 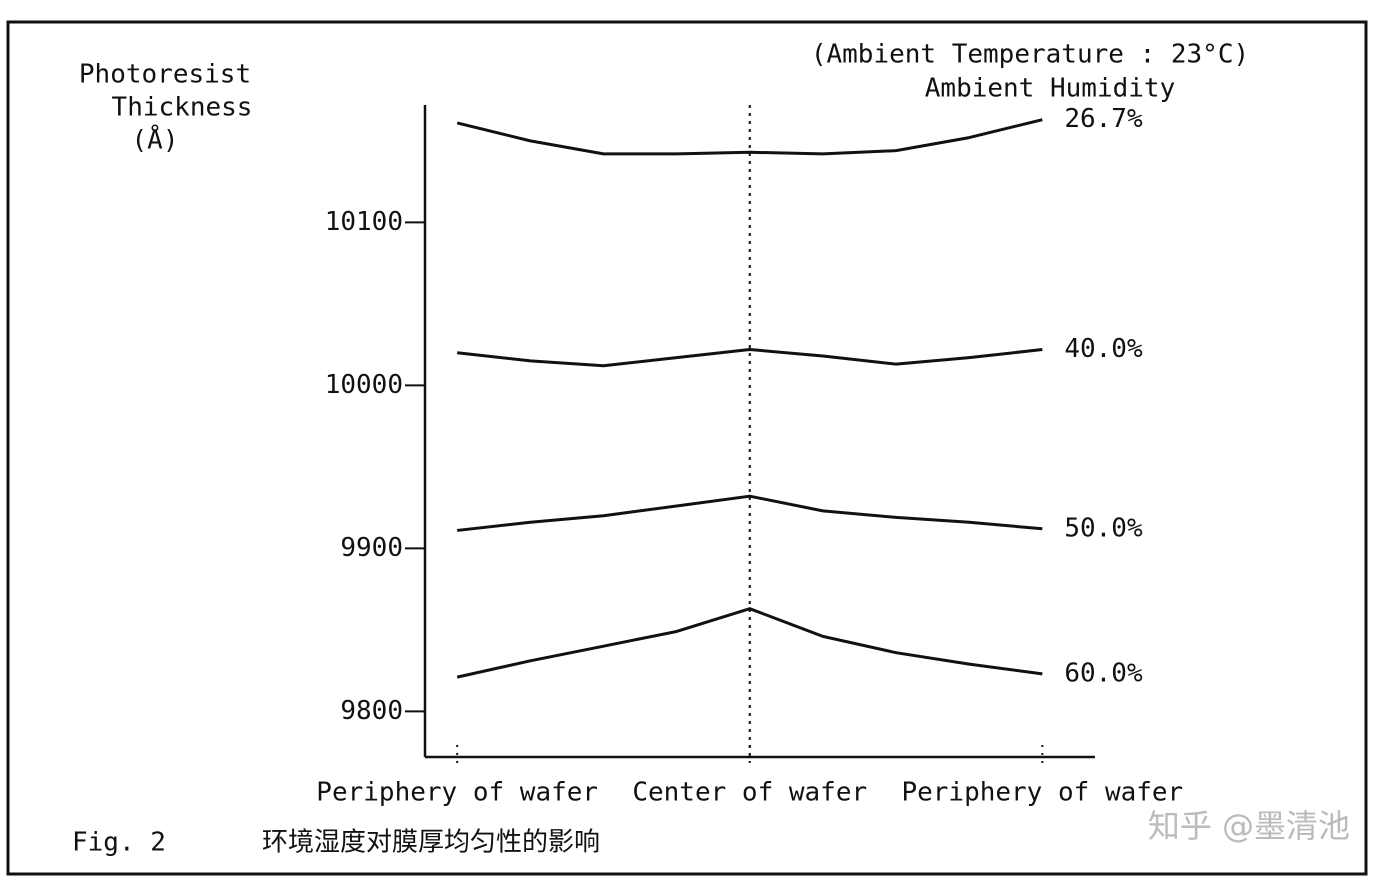 I want to click on y-tick-label: 9800, so click(x=371, y=711).